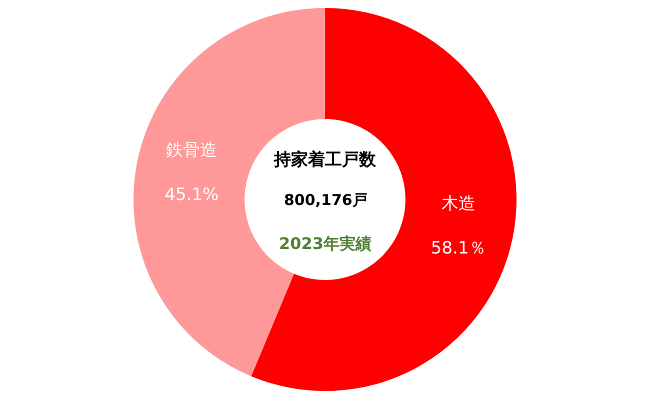  Describe the element at coordinates (192, 150) in the screenshot. I see `slice-label: 鉄骨造` at that location.